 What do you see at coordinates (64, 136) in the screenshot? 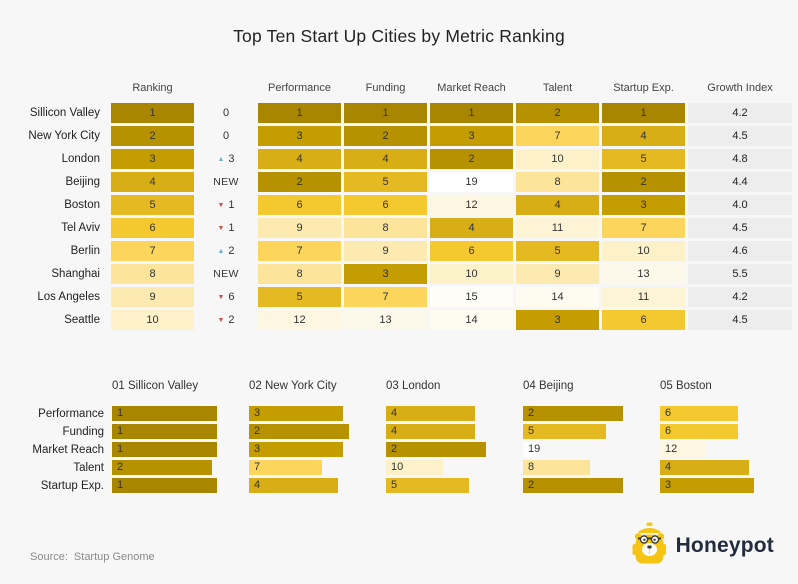
I see `city-label: New York City` at bounding box center [64, 136].